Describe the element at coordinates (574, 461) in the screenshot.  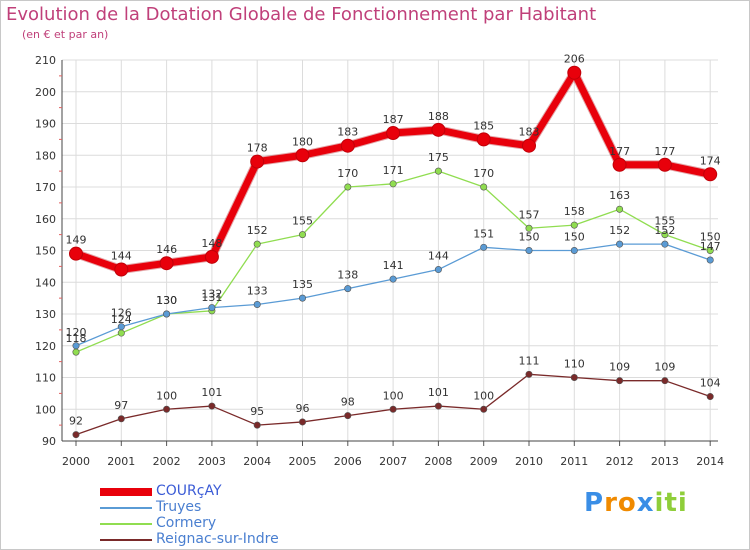
I see `x-tick-label: 2011` at that location.